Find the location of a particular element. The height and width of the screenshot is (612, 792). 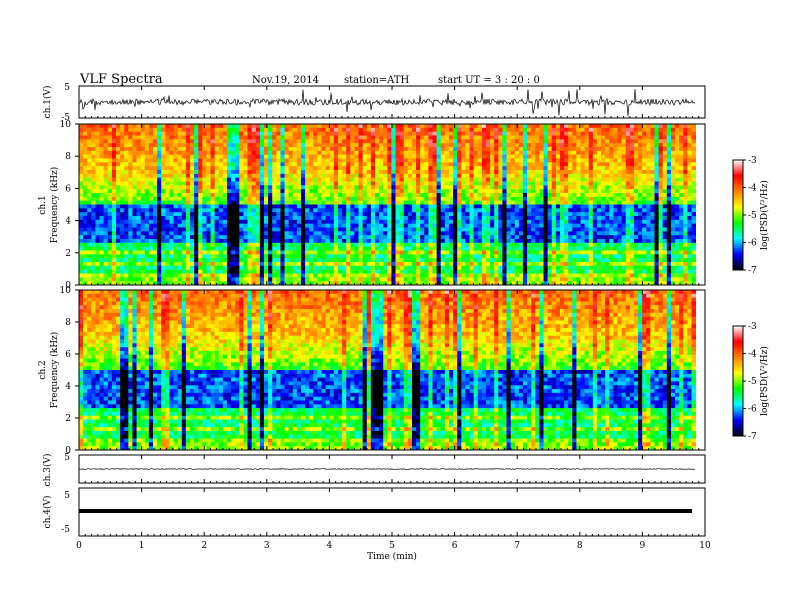

ch1-colorbar: -3 -4 -5 -6 -7 log(PSD(V²/Hz) is located at coordinates (751, 216).